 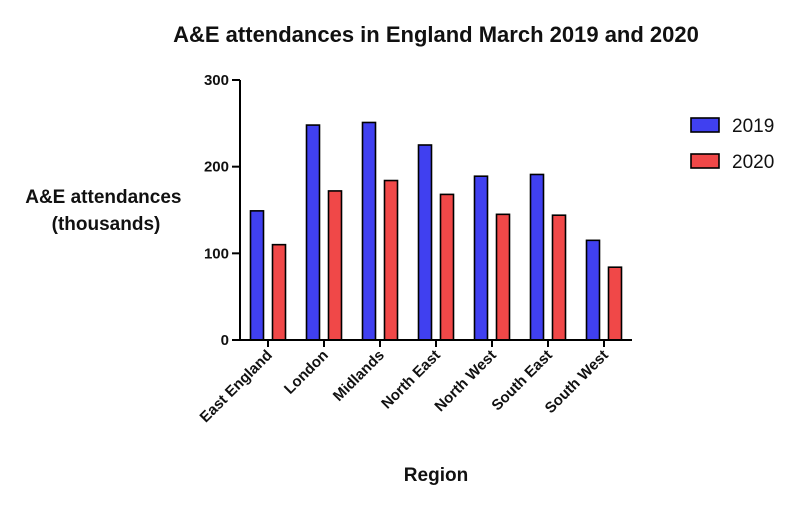 I want to click on bar-2020-east-england, so click(x=279, y=292).